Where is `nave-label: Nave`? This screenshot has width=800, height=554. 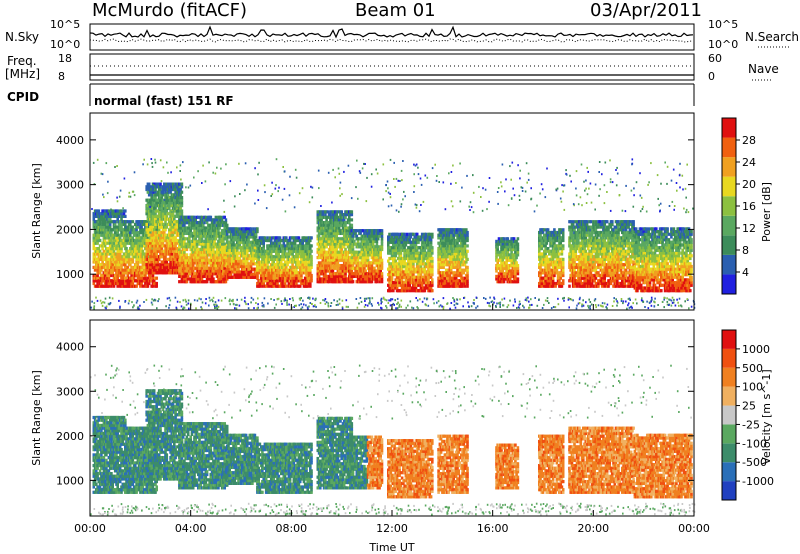
nave-label: Nave is located at coordinates (763, 69).